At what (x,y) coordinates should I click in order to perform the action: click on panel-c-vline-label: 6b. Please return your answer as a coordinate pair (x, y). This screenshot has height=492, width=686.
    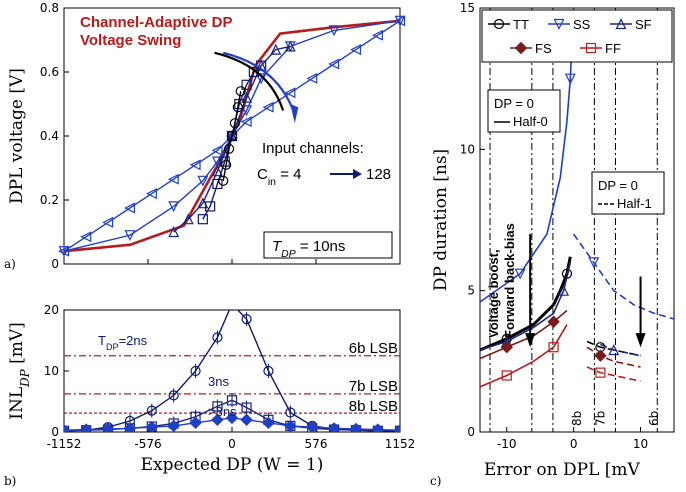
    Looking at the image, I should click on (654, 418).